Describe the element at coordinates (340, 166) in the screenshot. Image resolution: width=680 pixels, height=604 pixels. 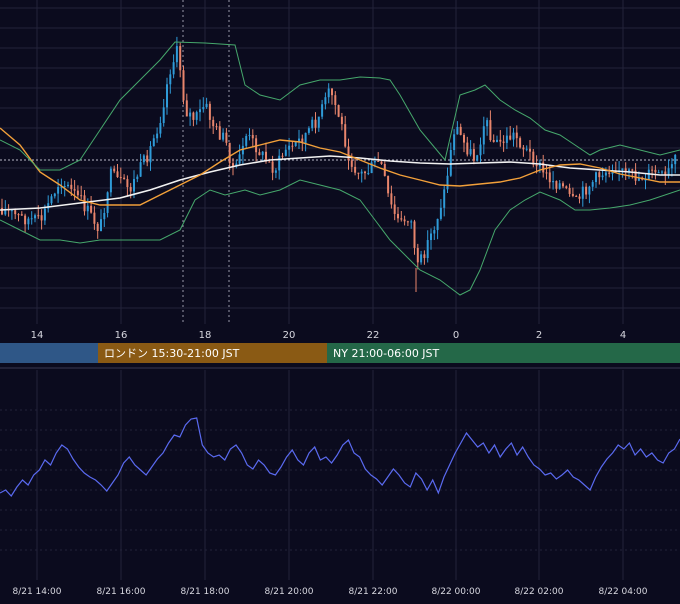
I see `ma-orange-line` at that location.